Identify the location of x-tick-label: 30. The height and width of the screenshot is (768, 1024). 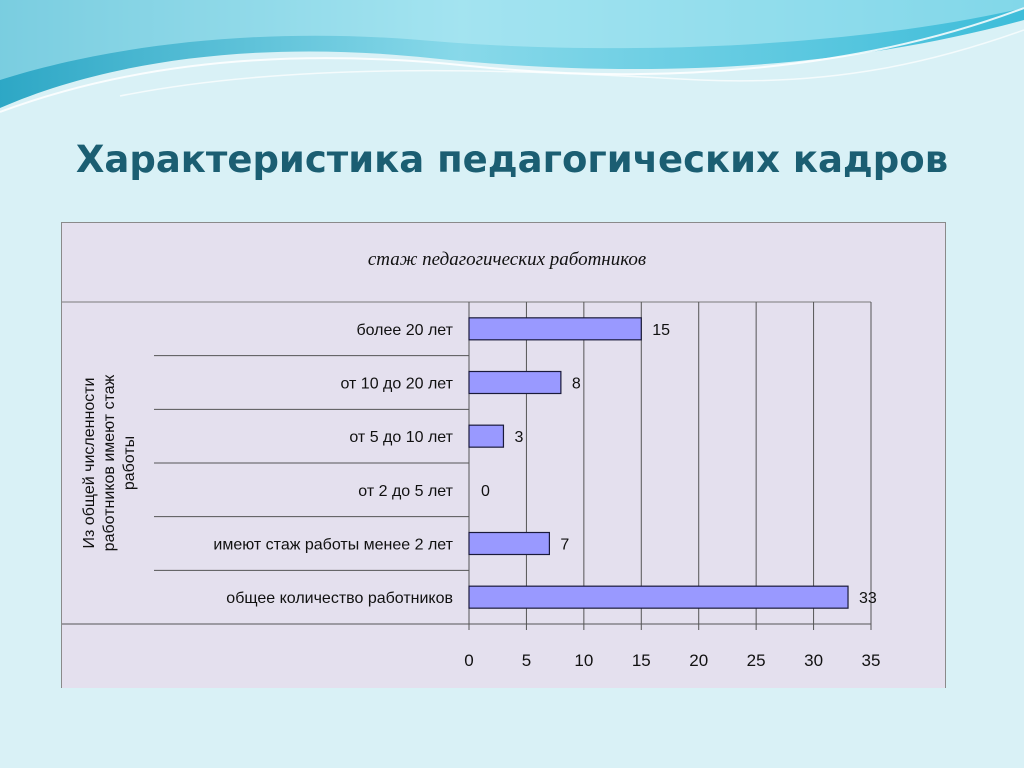
(813, 660).